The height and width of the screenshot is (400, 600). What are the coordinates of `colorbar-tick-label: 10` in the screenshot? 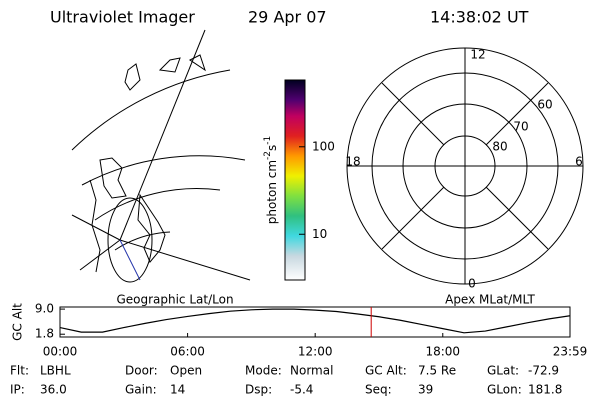 It's located at (319, 234).